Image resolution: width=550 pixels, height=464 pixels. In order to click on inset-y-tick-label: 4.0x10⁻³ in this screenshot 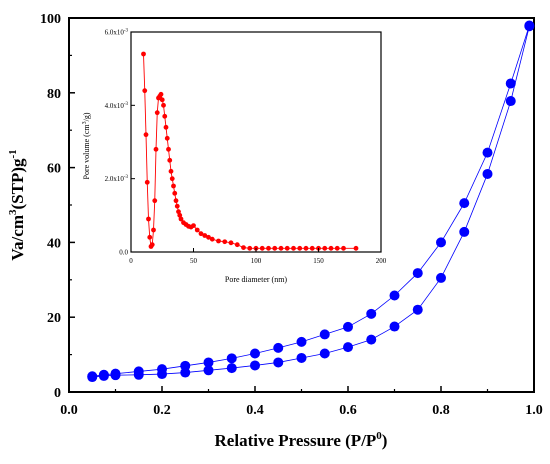, I will do `click(117, 106)`.